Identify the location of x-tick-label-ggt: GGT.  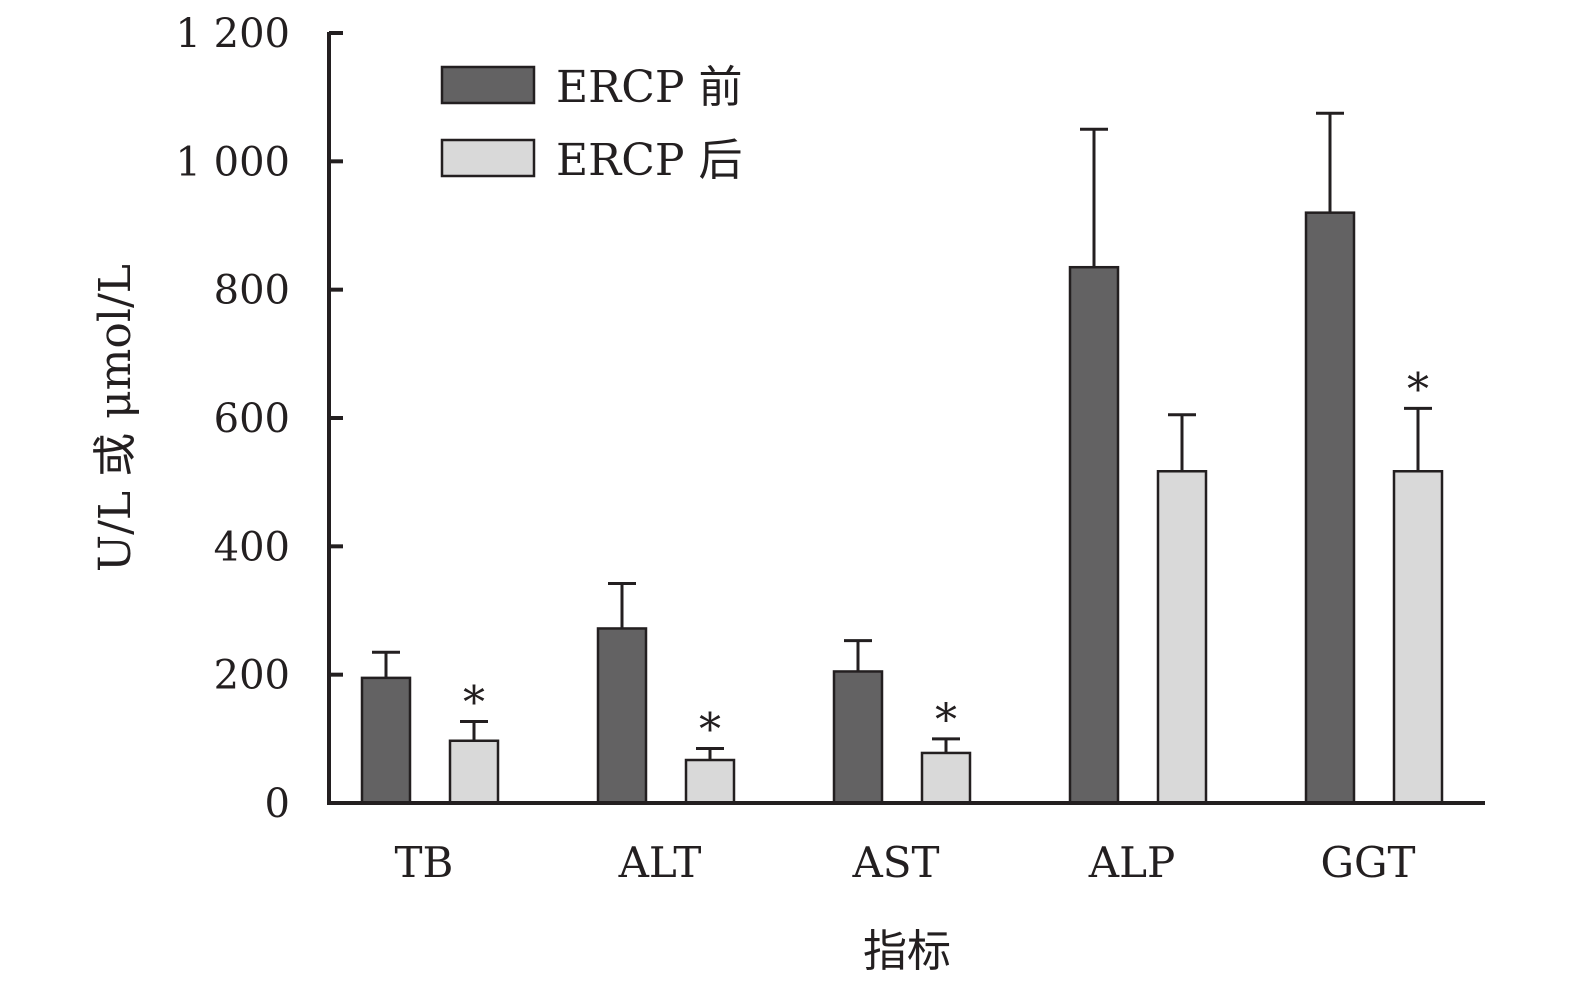
(1367, 862).